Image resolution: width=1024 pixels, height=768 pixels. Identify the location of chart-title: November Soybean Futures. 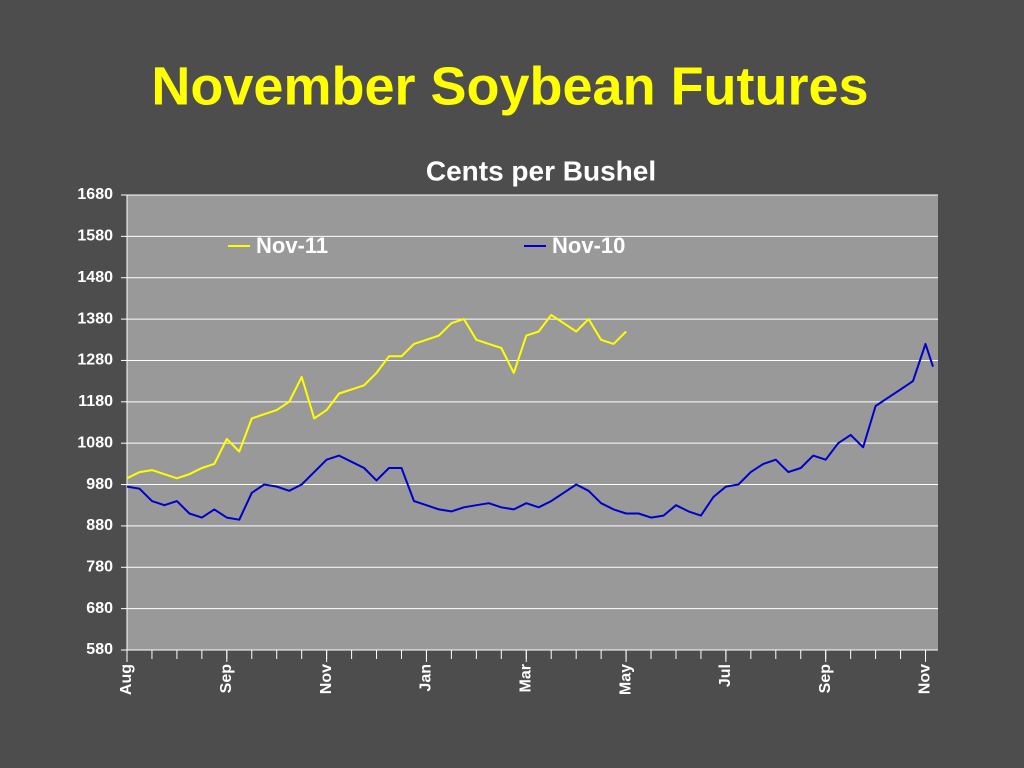
(509, 86).